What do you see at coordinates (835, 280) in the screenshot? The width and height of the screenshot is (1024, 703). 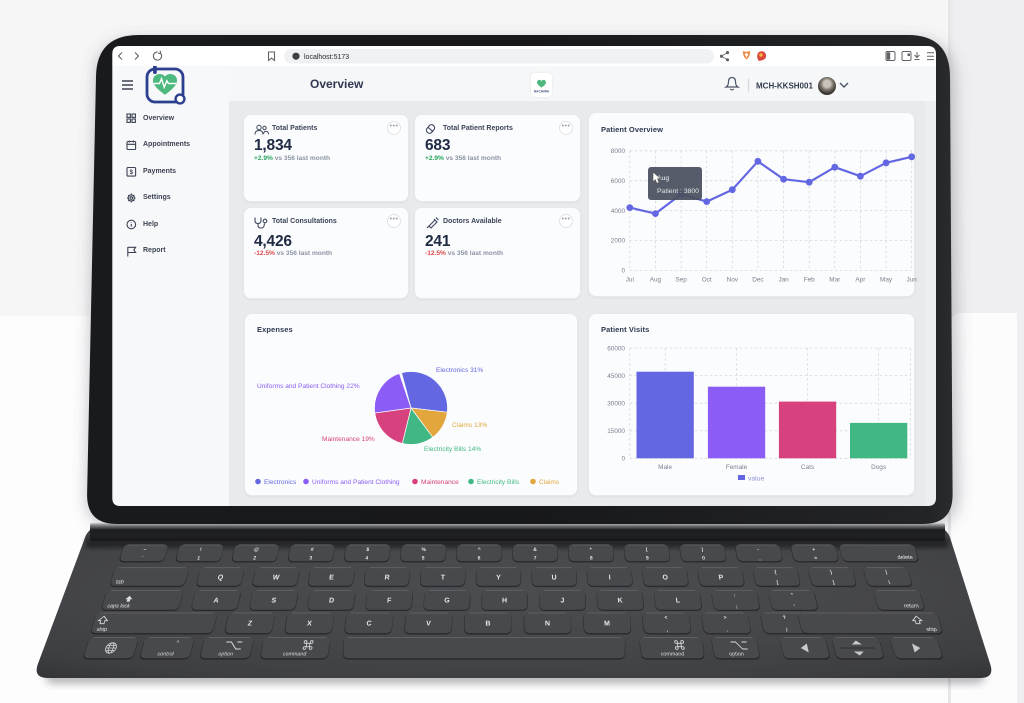 I see `svg-text: Mar` at bounding box center [835, 280].